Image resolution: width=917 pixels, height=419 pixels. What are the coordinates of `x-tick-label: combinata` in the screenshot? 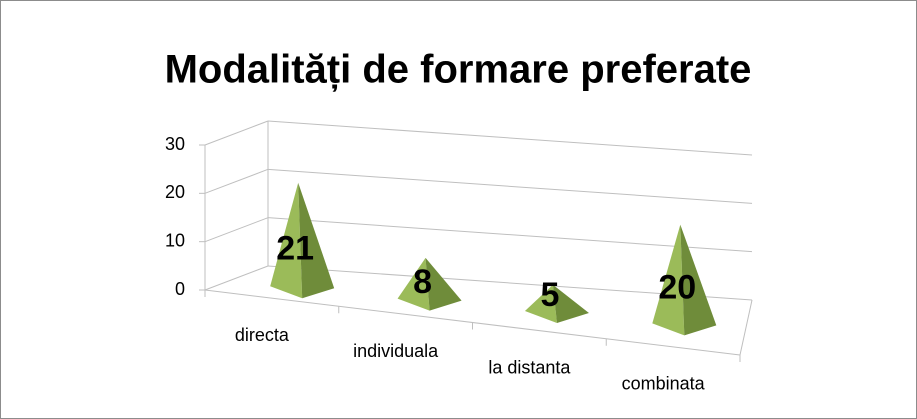 It's located at (664, 384).